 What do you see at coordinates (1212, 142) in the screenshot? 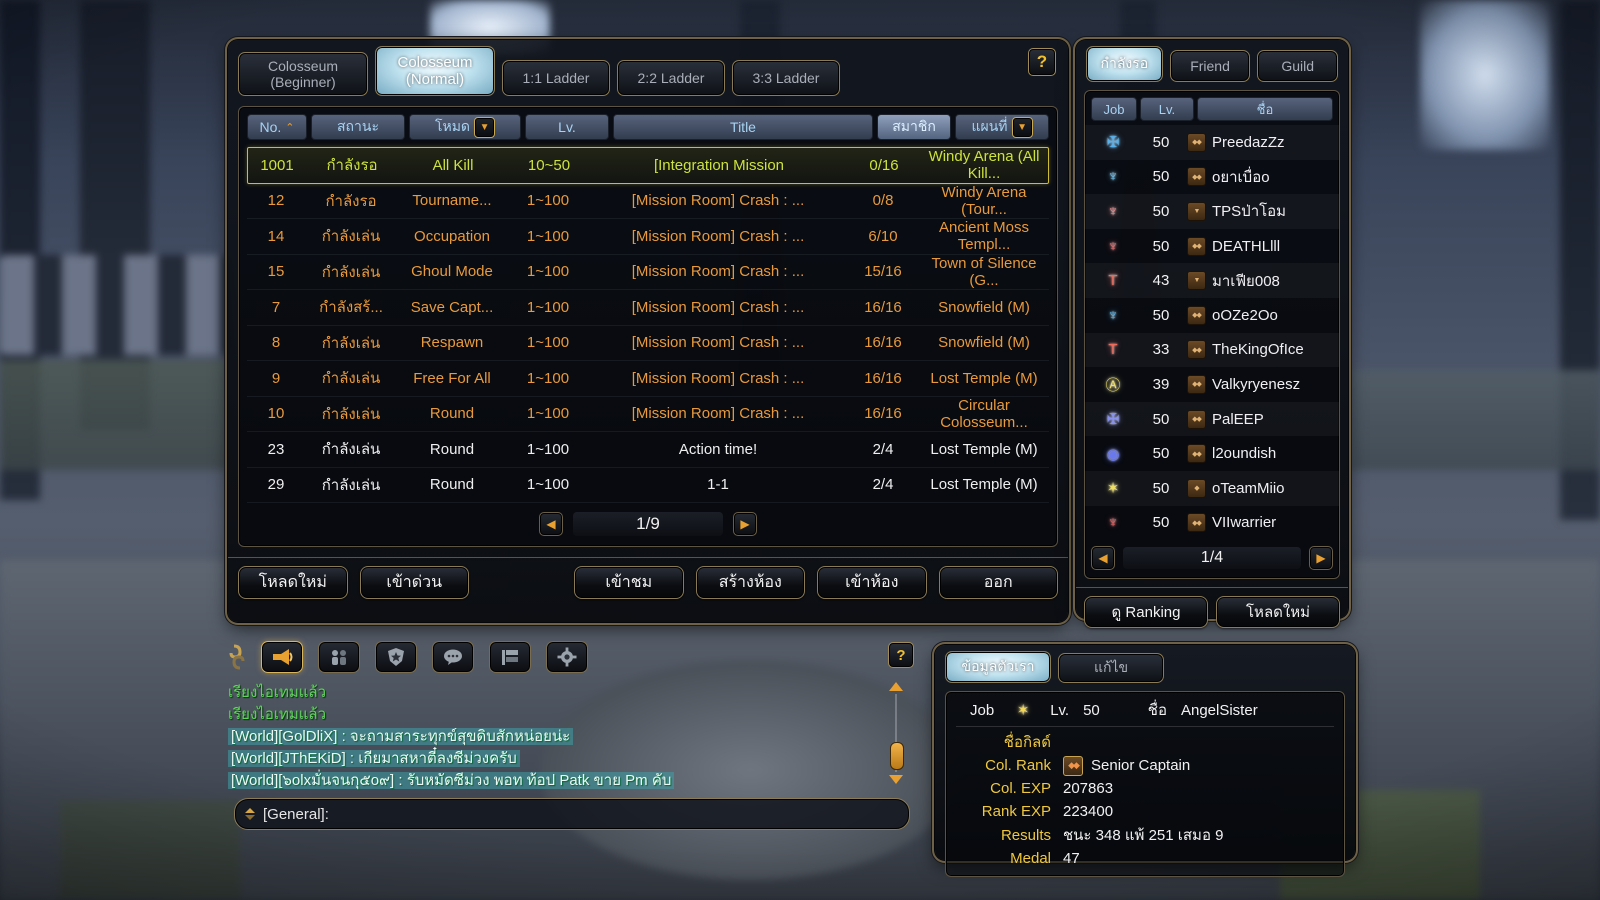
I see `player-row: ✠ 50 ◆◆ PreedazZz` at bounding box center [1212, 142].